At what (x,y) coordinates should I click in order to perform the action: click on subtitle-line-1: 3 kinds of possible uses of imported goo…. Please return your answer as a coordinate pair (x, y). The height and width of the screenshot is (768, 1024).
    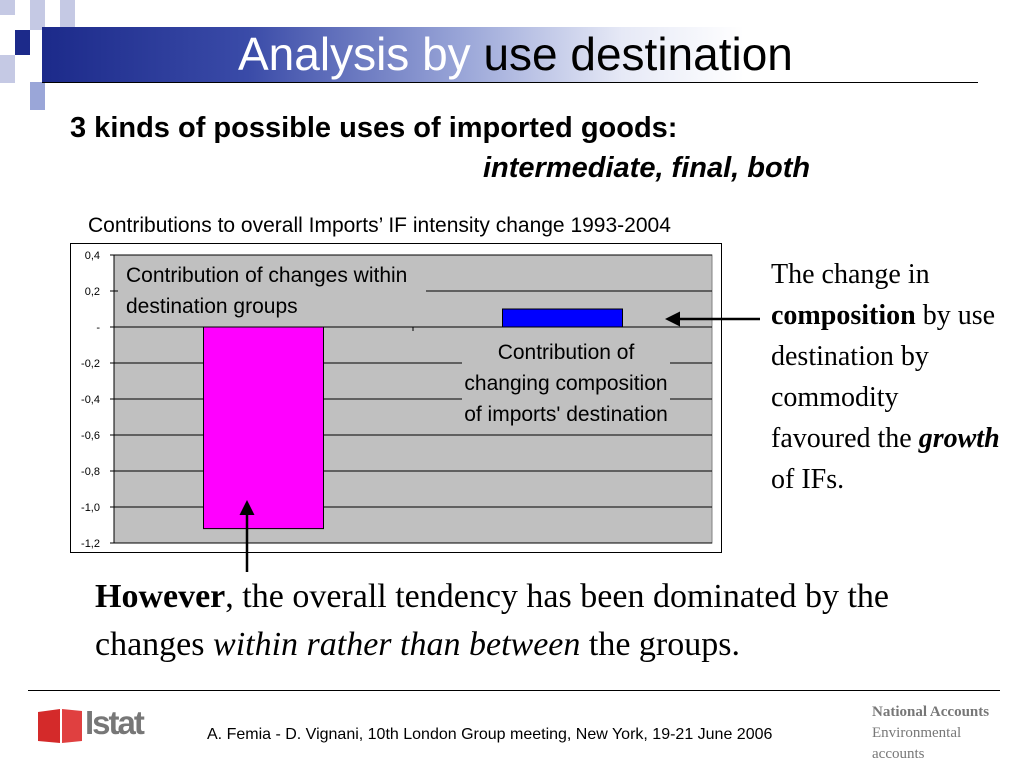
    Looking at the image, I should click on (374, 128).